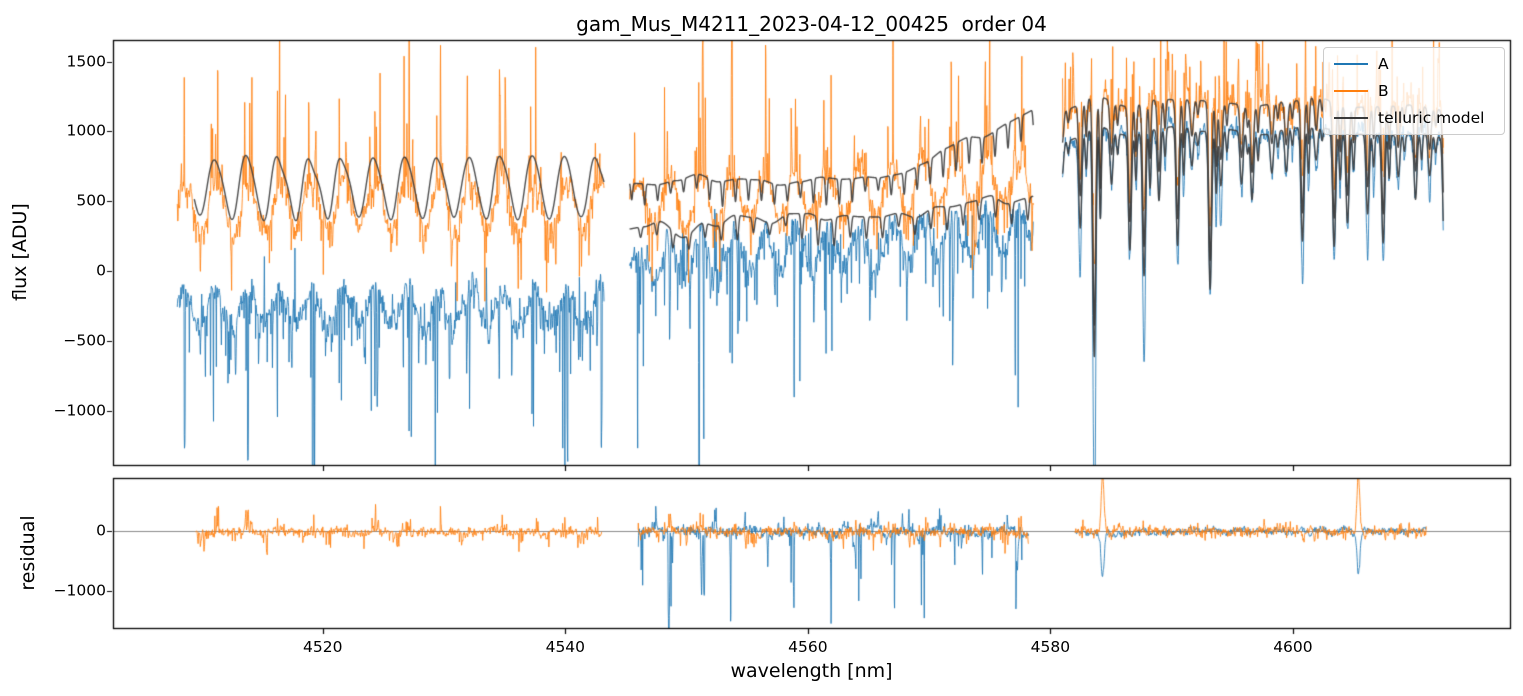 The width and height of the screenshot is (1523, 696). Describe the element at coordinates (79, 409) in the screenshot. I see `flux-y-tick-label: −1000` at that location.